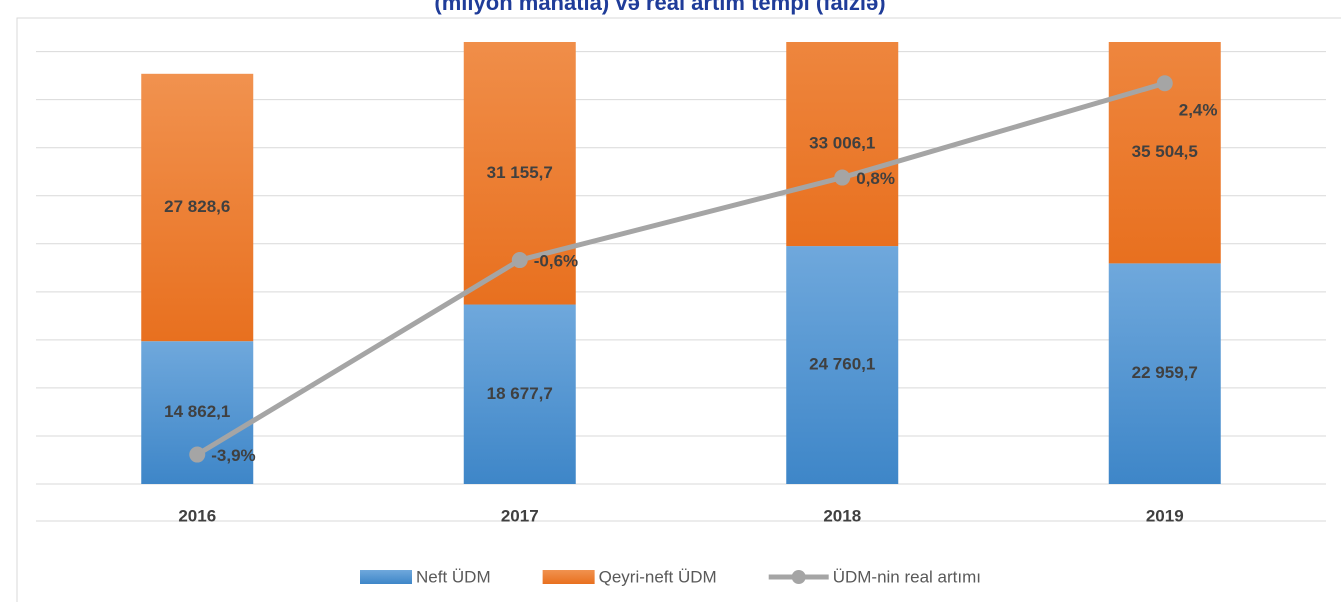  What do you see at coordinates (842, 515) in the screenshot?
I see `x-tick-label: 2018` at bounding box center [842, 515].